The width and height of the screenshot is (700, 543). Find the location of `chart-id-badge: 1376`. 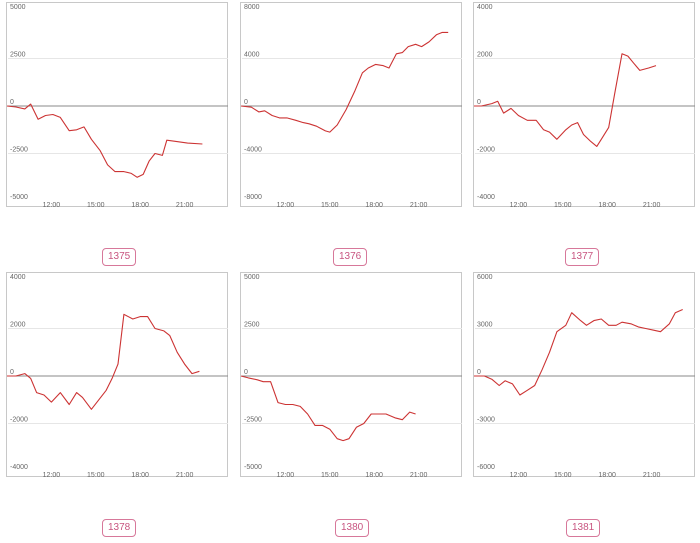

chart-id-badge: 1376 is located at coordinates (350, 257).